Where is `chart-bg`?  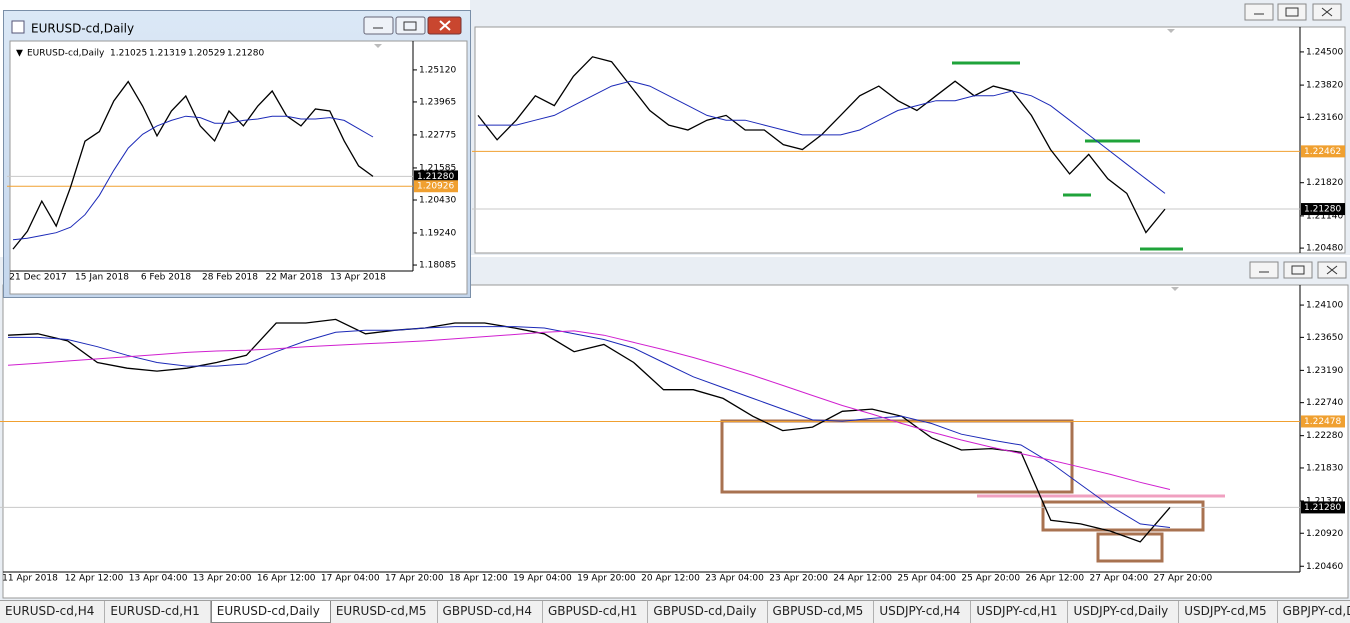 chart-bg is located at coordinates (238, 167).